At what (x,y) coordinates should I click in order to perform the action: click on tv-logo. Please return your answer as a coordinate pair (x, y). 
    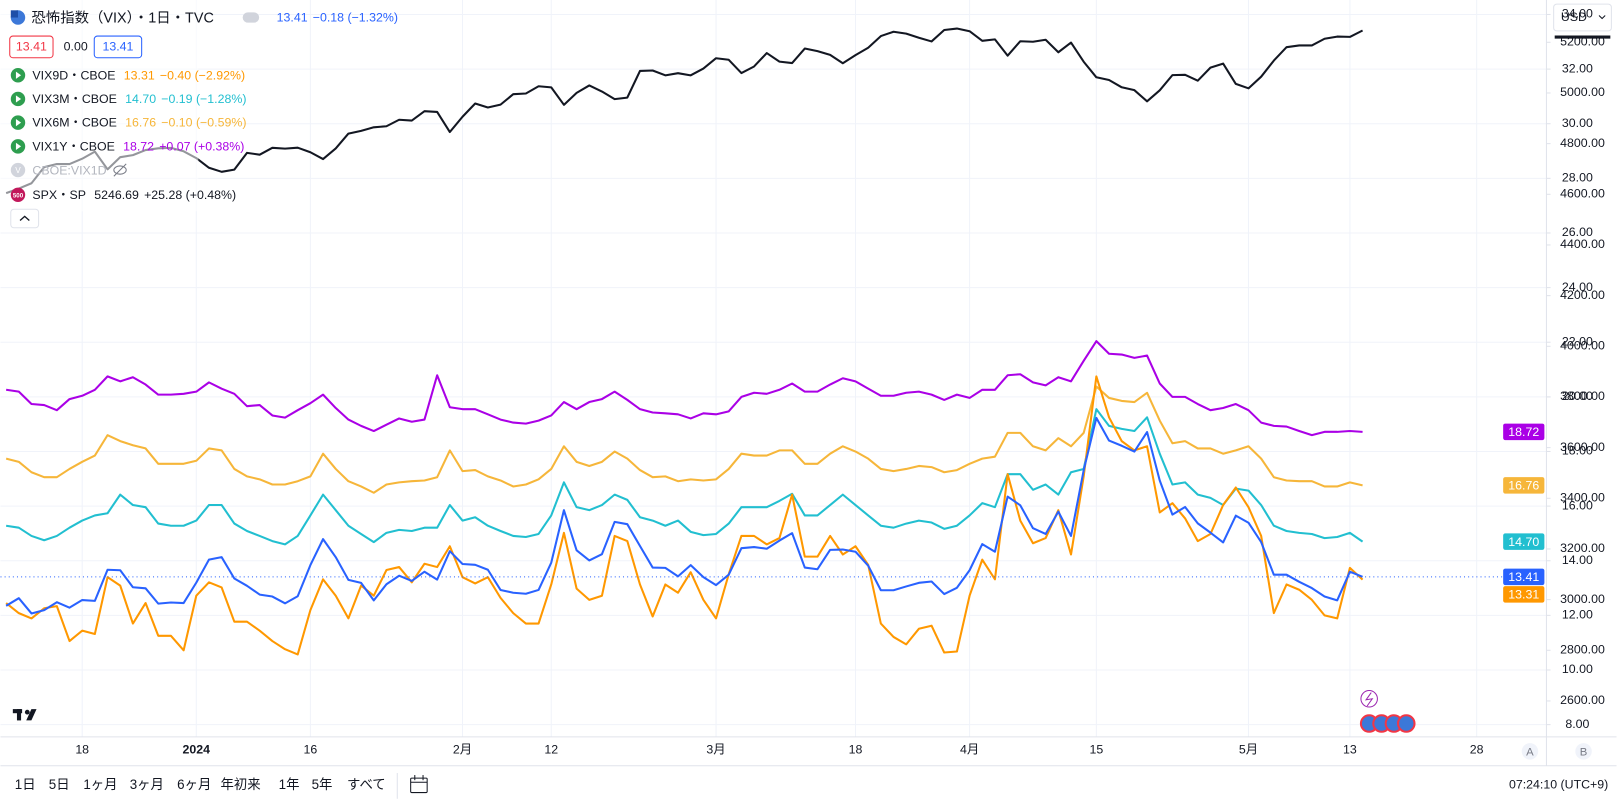
    Looking at the image, I should click on (24, 715).